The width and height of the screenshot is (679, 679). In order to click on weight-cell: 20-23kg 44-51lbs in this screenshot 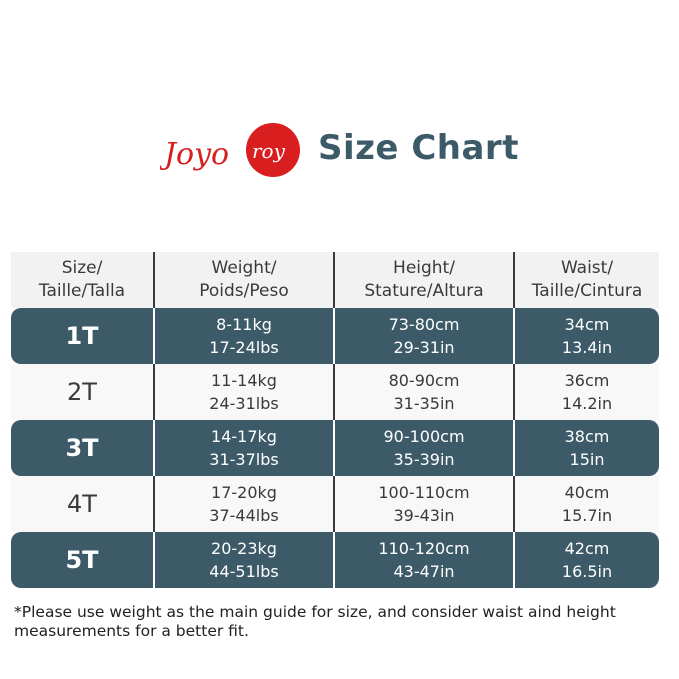, I will do `click(243, 560)`.